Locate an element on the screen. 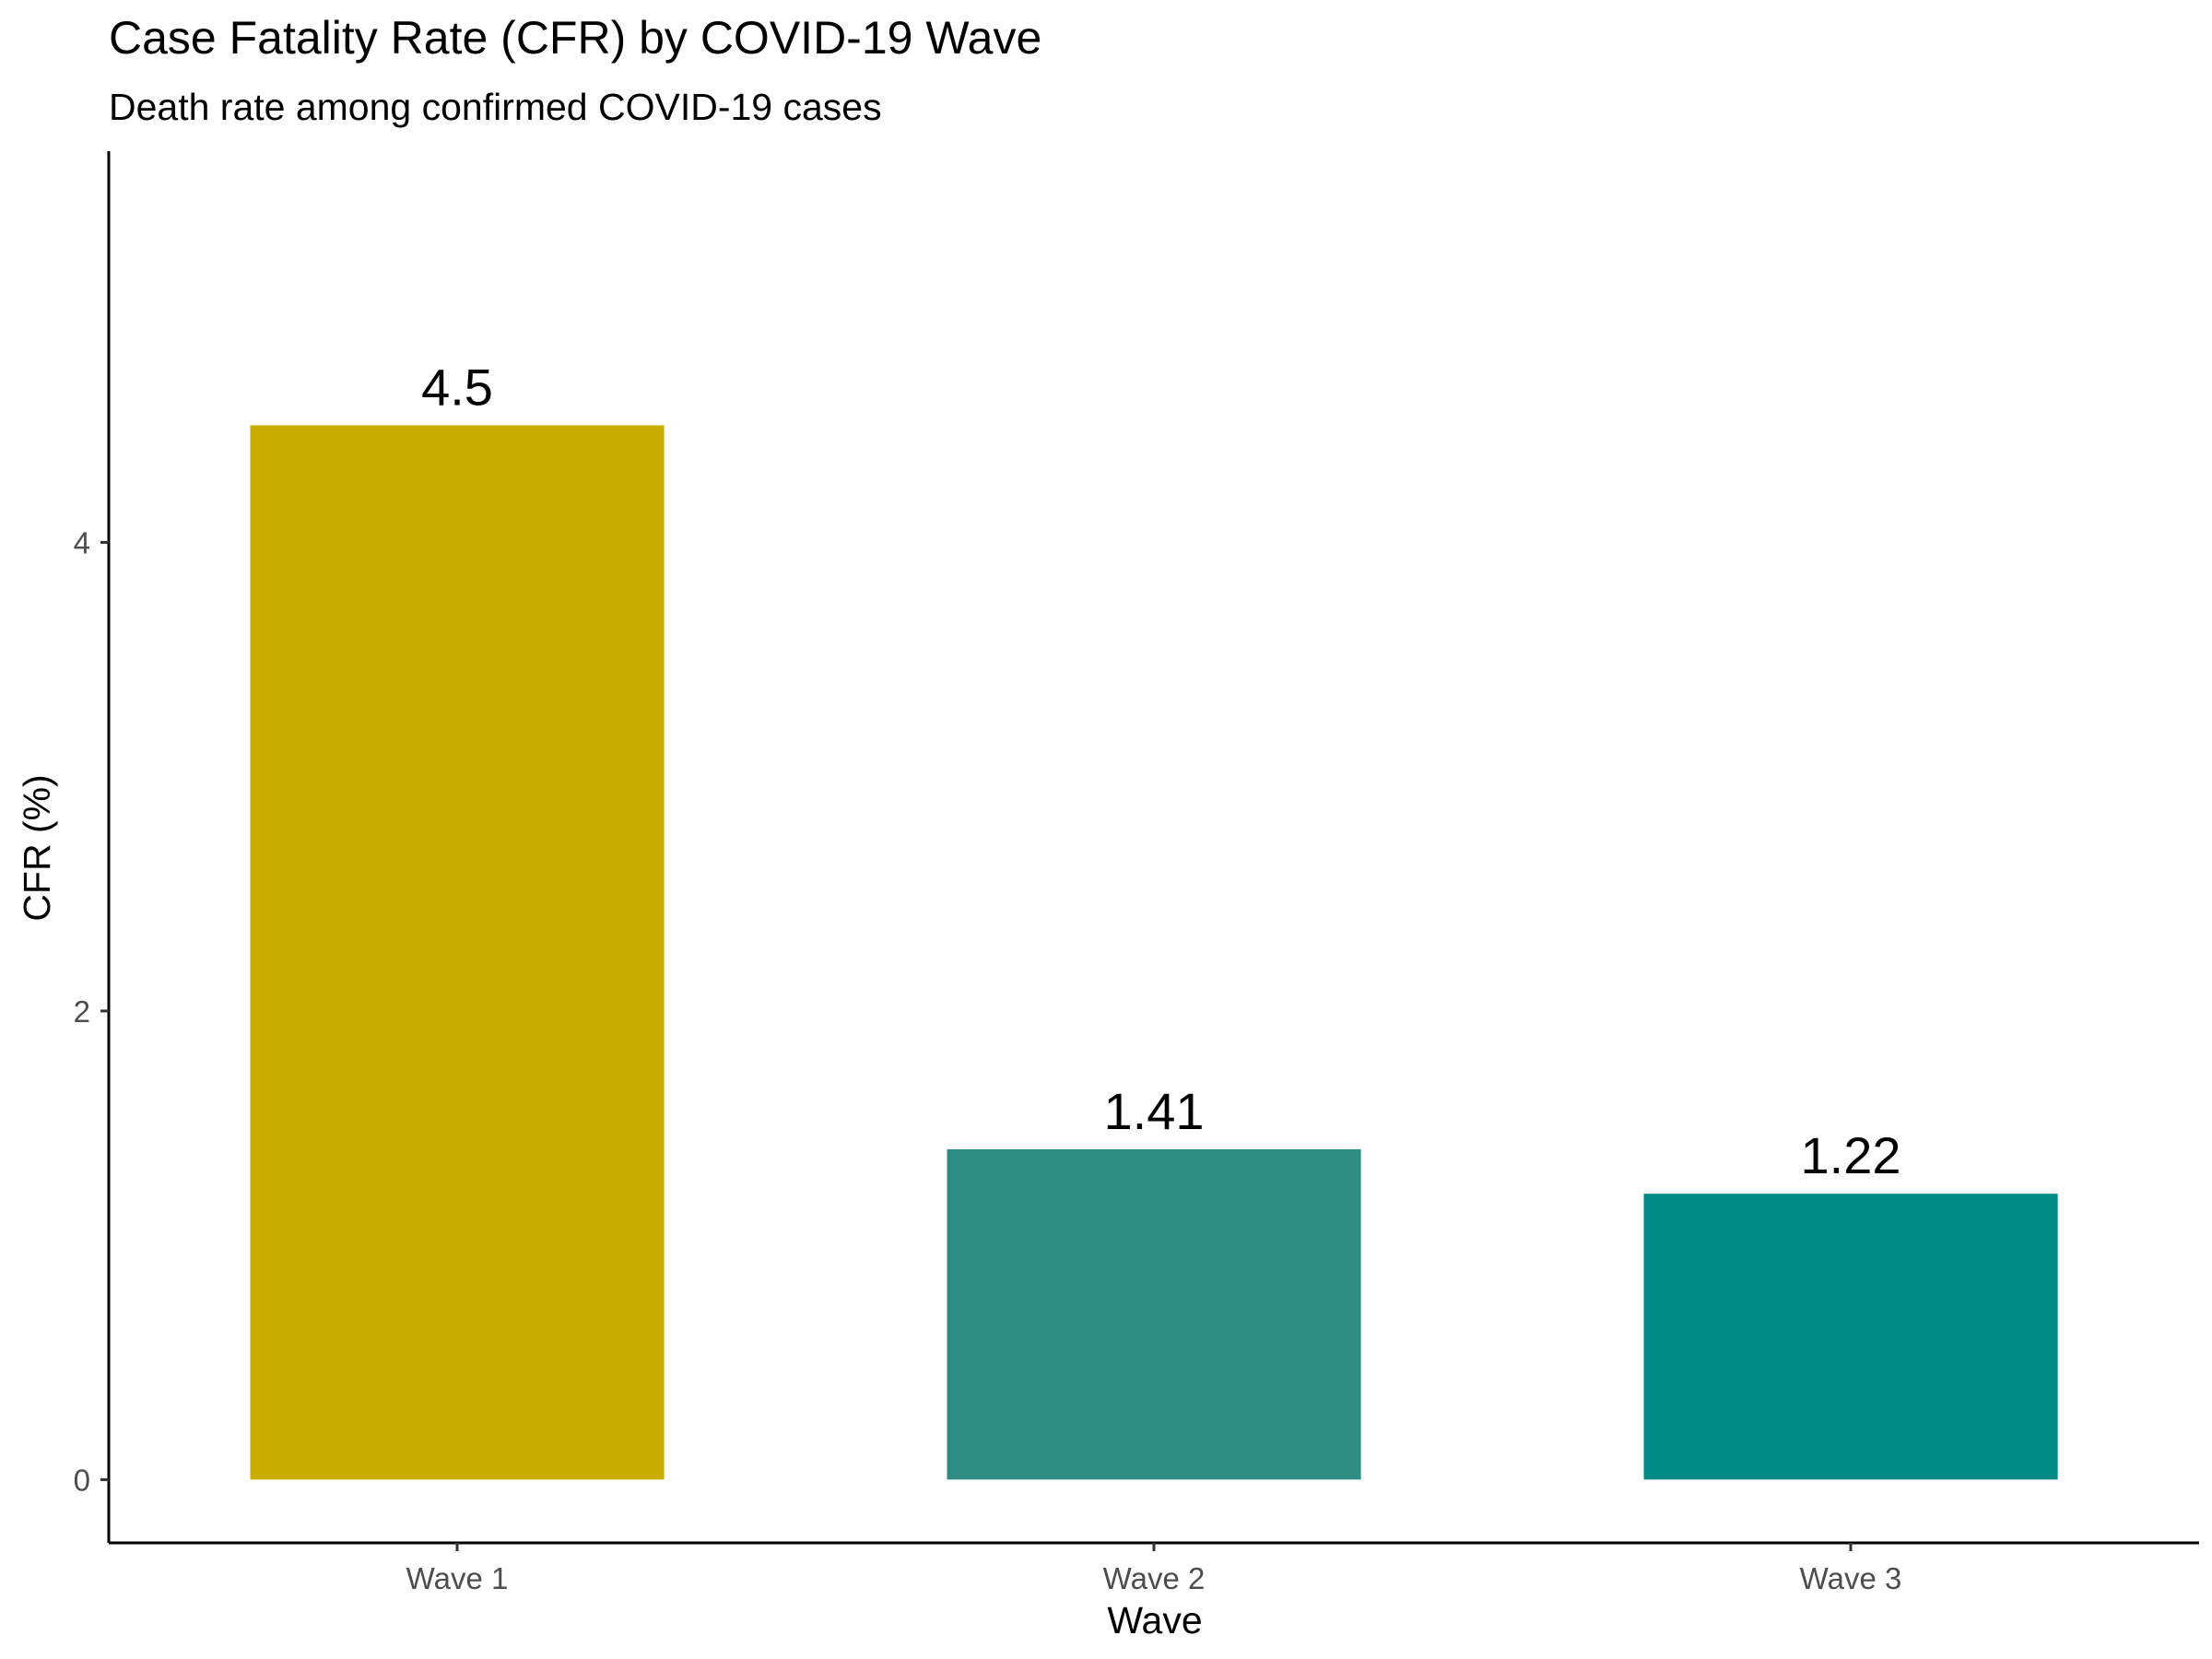 Image resolution: width=2212 pixels, height=1659 pixels. y-axis-title: CFR (%) is located at coordinates (37, 847).